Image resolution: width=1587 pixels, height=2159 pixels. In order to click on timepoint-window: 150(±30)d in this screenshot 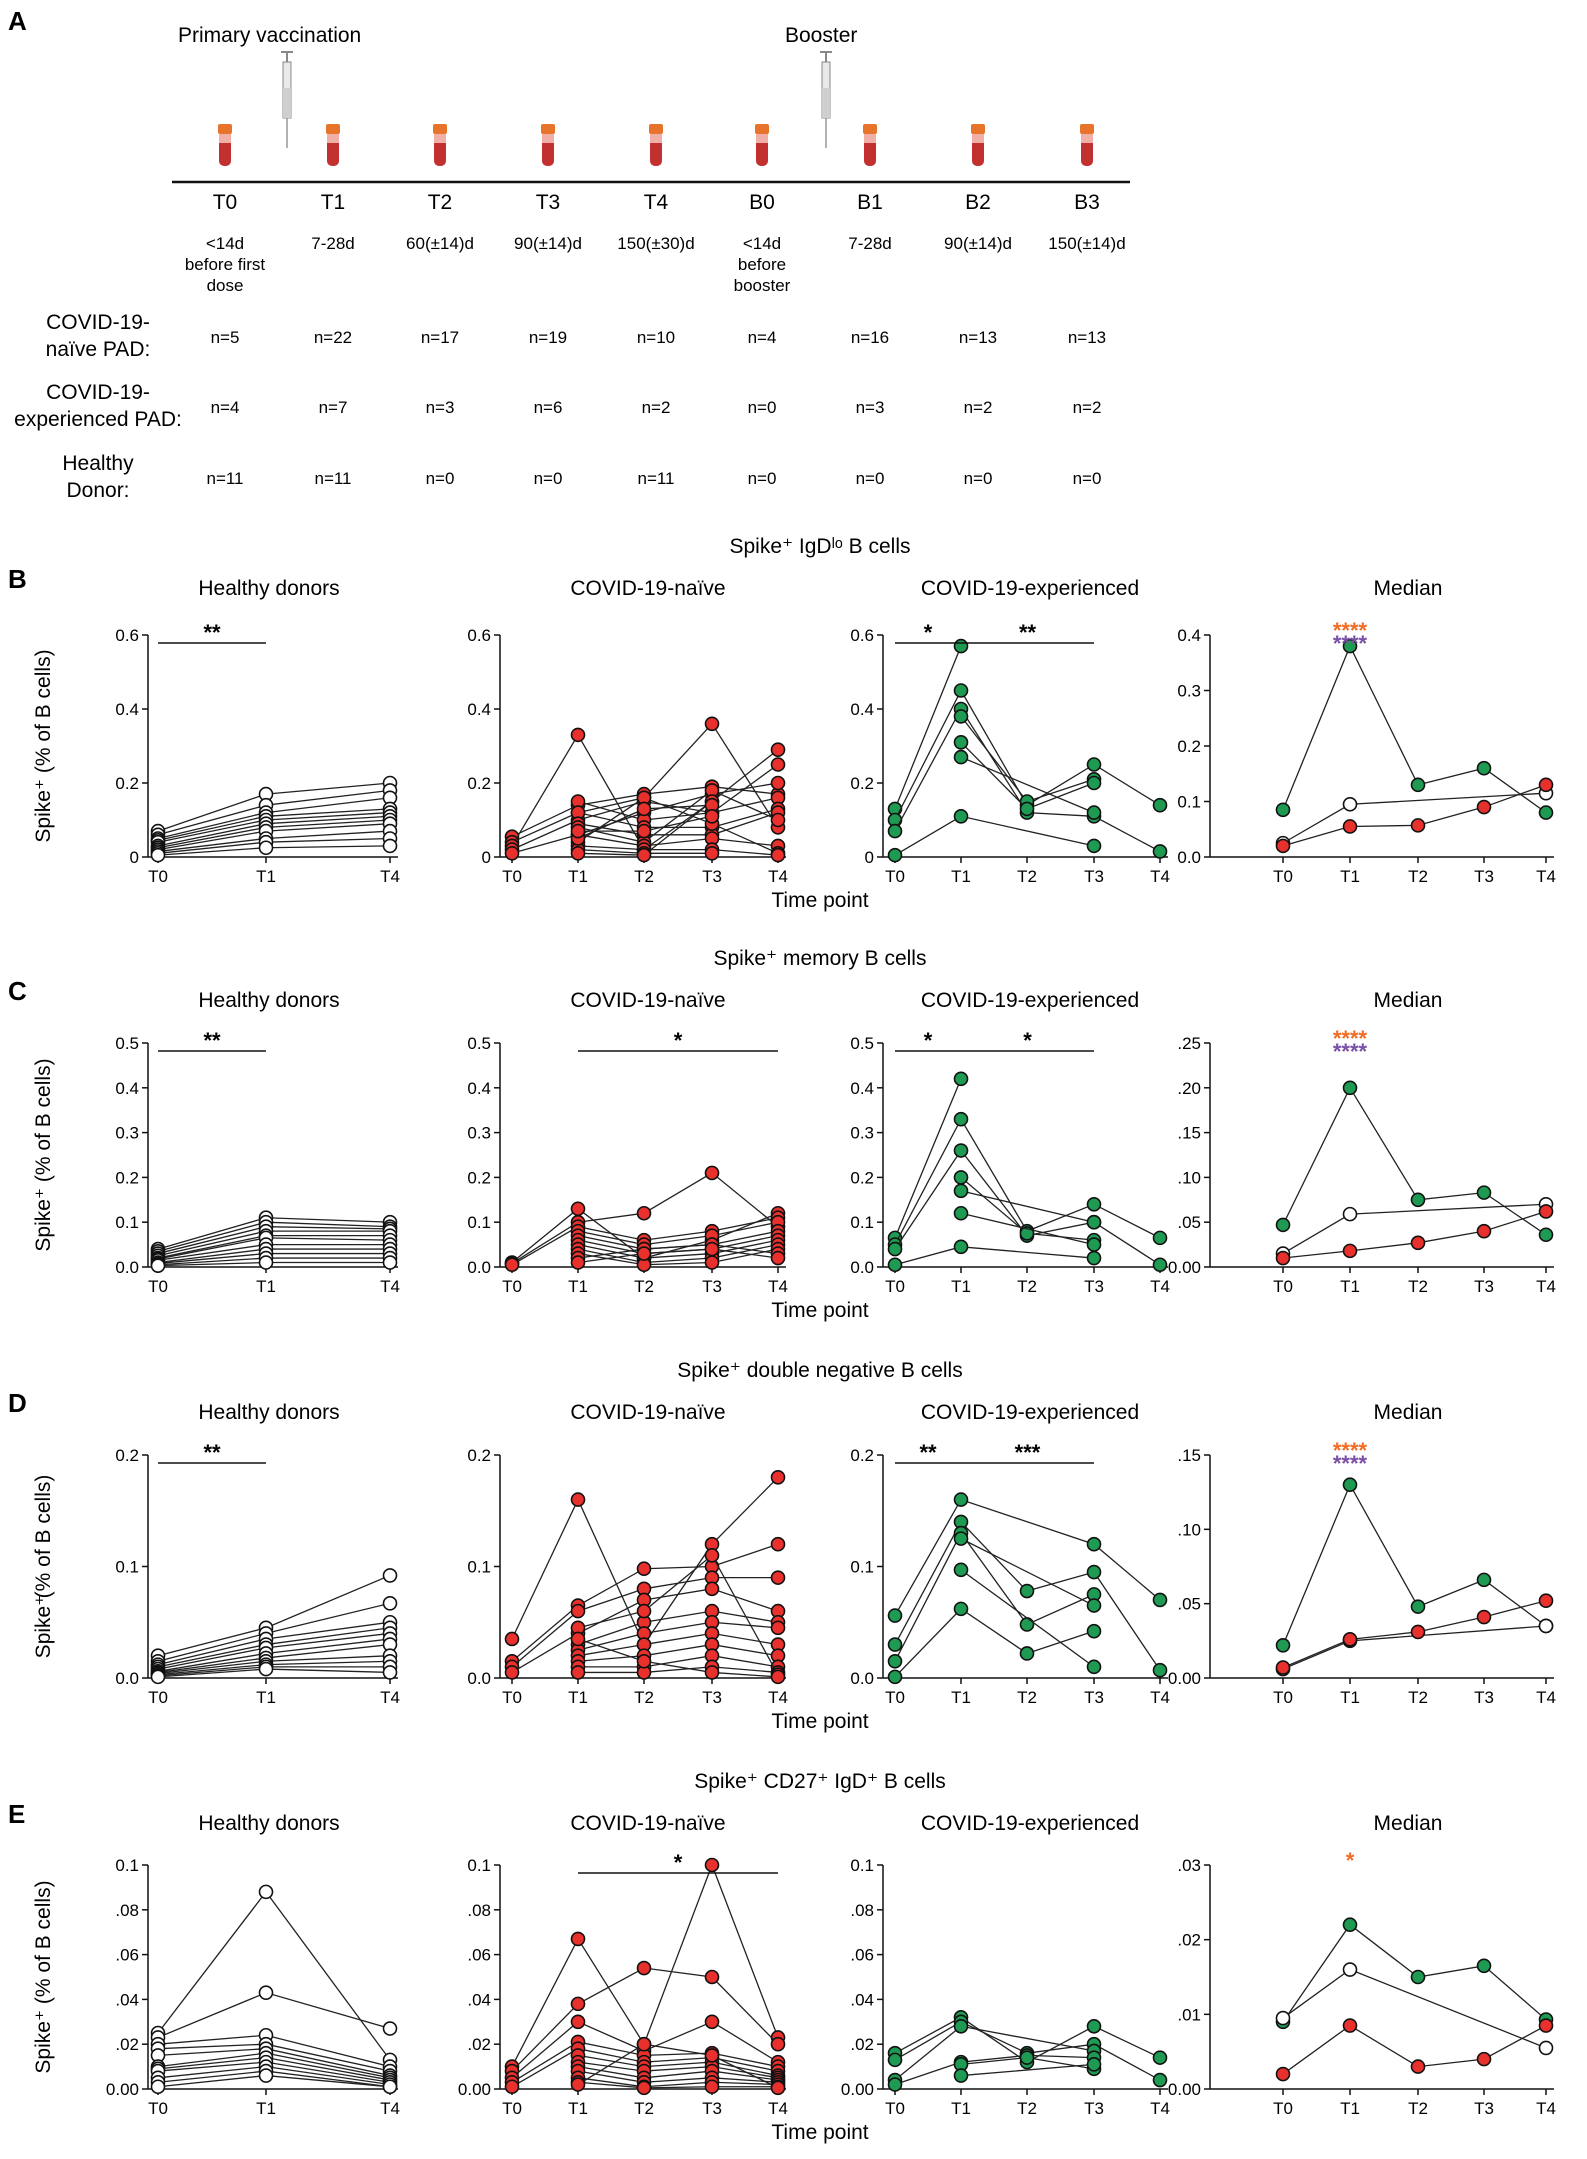, I will do `click(655, 243)`.